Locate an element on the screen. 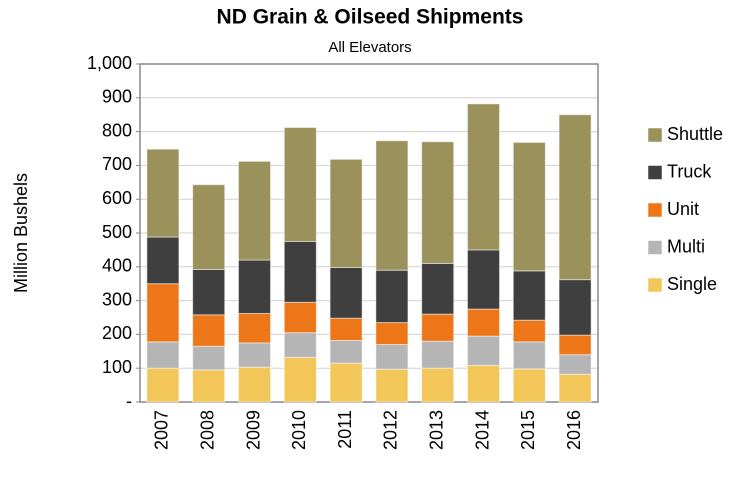 The height and width of the screenshot is (481, 741). y-tick-label: 200 is located at coordinates (117, 333).